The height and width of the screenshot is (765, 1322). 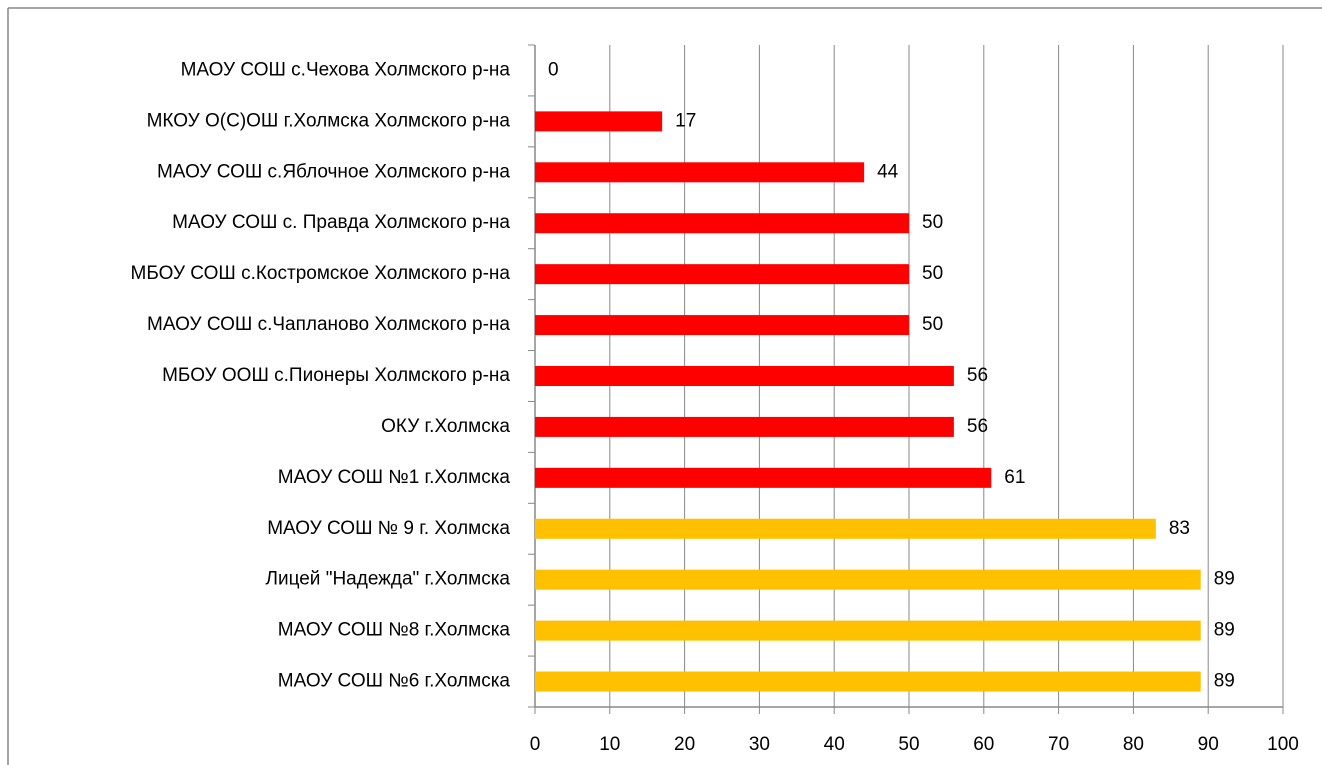 I want to click on data-label: 83, so click(x=1179, y=528).